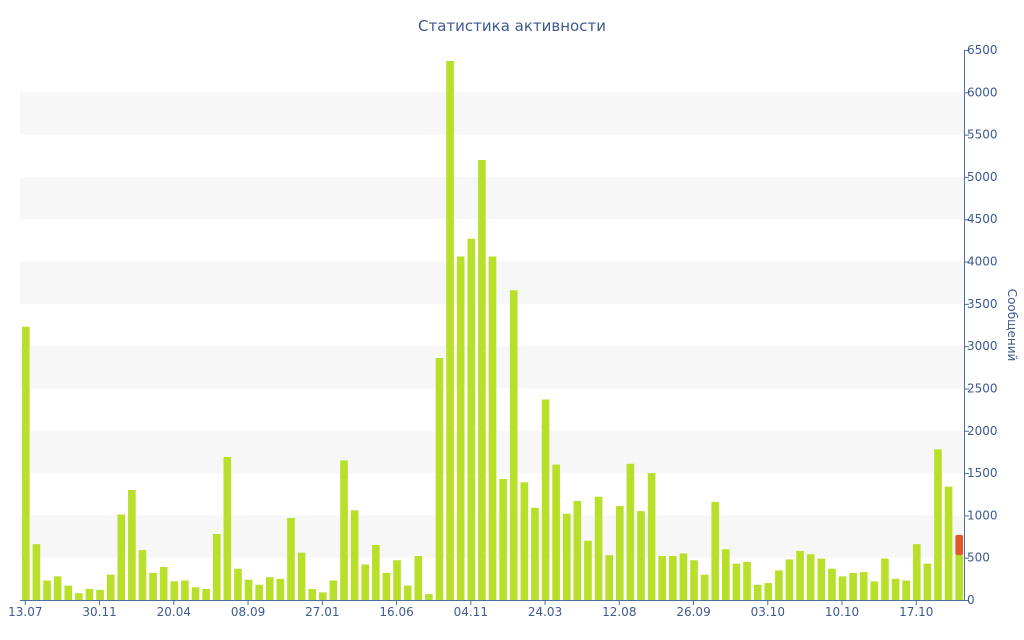 The image size is (1024, 640). What do you see at coordinates (971, 600) in the screenshot?
I see `y-tick-label: 0` at bounding box center [971, 600].